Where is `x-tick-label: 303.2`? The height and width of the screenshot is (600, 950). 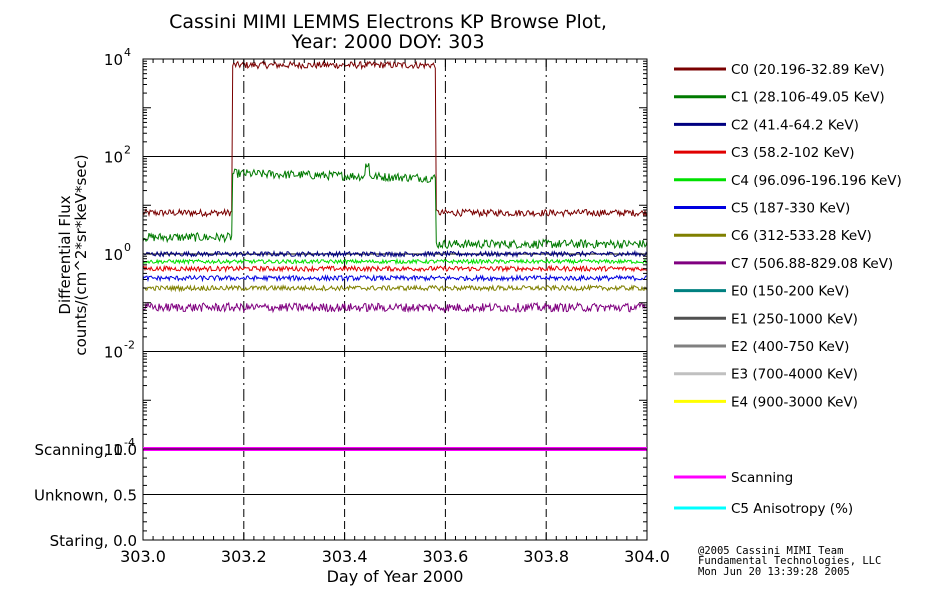
x-tick-label: 303.2 is located at coordinates (244, 556).